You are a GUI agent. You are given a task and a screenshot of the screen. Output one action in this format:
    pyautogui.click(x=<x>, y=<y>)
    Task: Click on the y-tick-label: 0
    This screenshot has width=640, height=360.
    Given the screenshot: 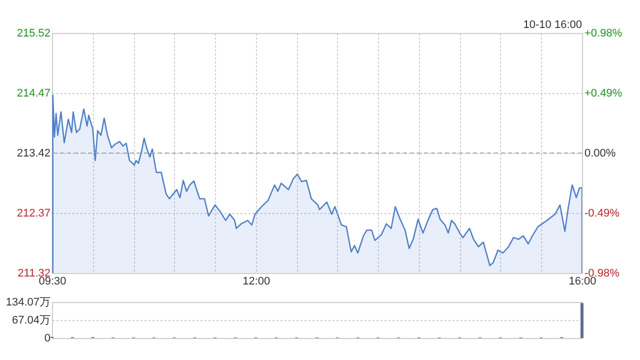 What is the action you would take?
    pyautogui.click(x=47, y=338)
    